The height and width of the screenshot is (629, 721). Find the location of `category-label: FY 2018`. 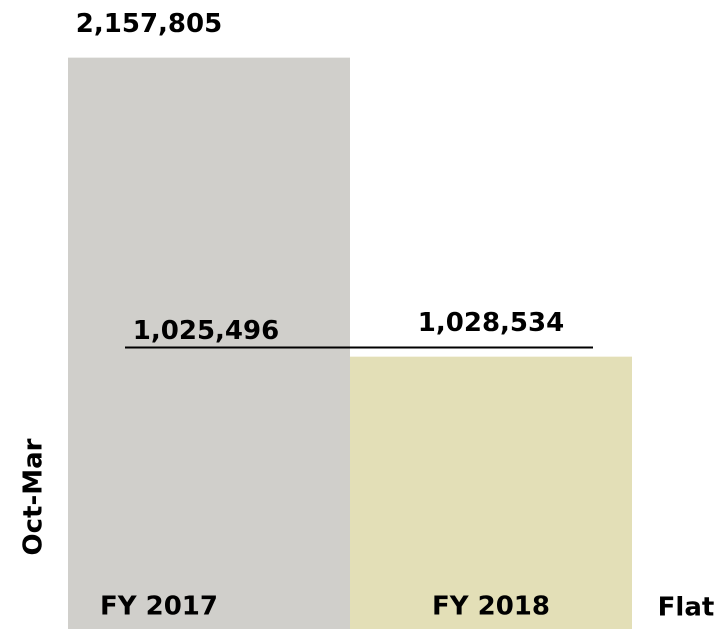

category-label: FY 2018 is located at coordinates (491, 607).